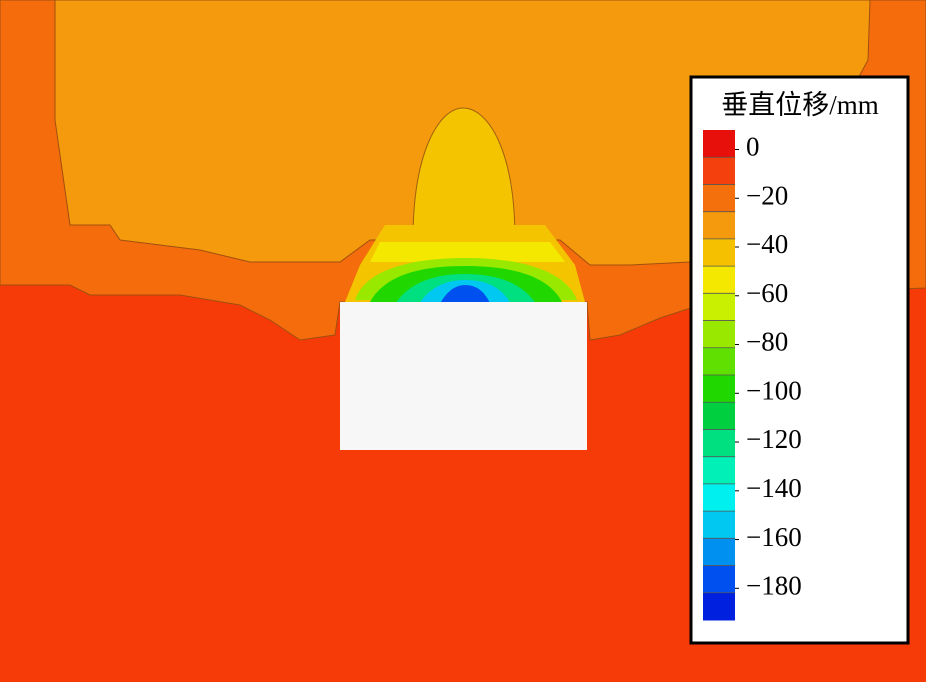  What do you see at coordinates (767, 244) in the screenshot?
I see `colorbar-tick-label: −40` at bounding box center [767, 244].